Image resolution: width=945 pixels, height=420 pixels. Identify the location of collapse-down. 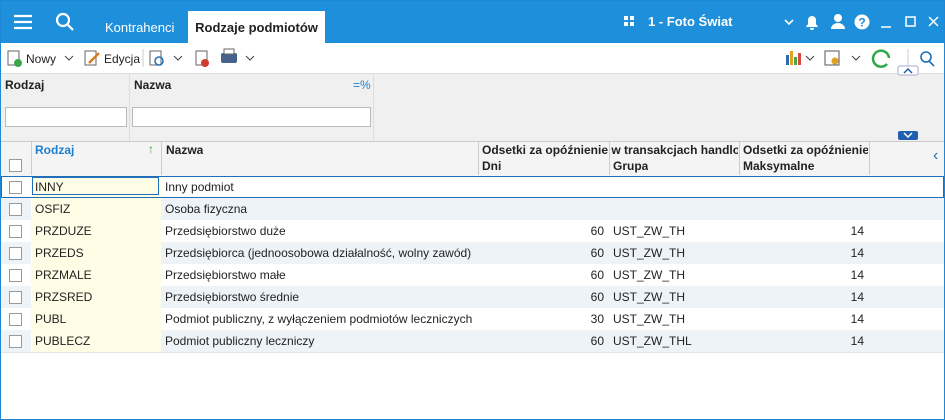
(908, 135).